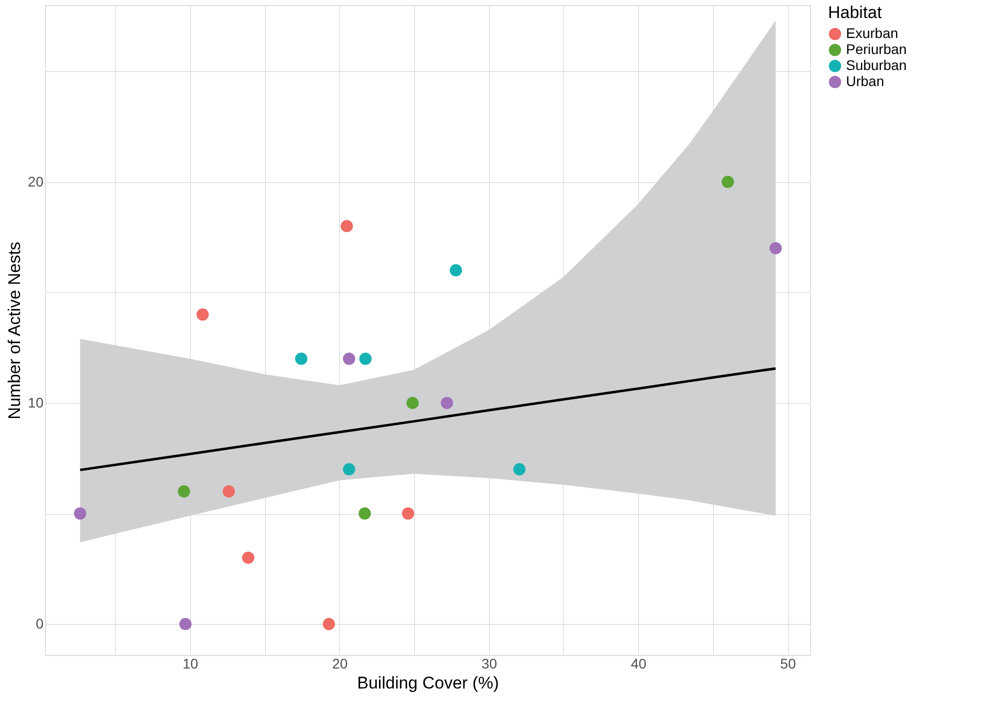 The width and height of the screenshot is (990, 723). Describe the element at coordinates (876, 65) in the screenshot. I see `legend-label: Suburban` at that location.